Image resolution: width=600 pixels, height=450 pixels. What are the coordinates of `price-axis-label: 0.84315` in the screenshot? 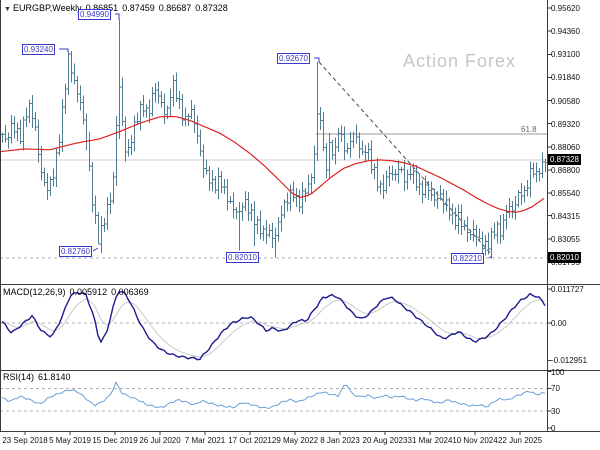 It's located at (565, 216).